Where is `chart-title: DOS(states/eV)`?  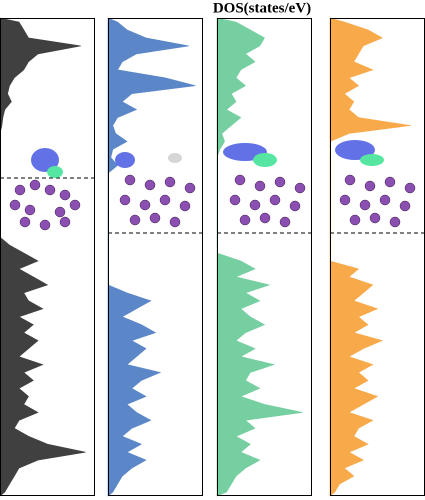 chart-title: DOS(states/eV) is located at coordinates (262, 8).